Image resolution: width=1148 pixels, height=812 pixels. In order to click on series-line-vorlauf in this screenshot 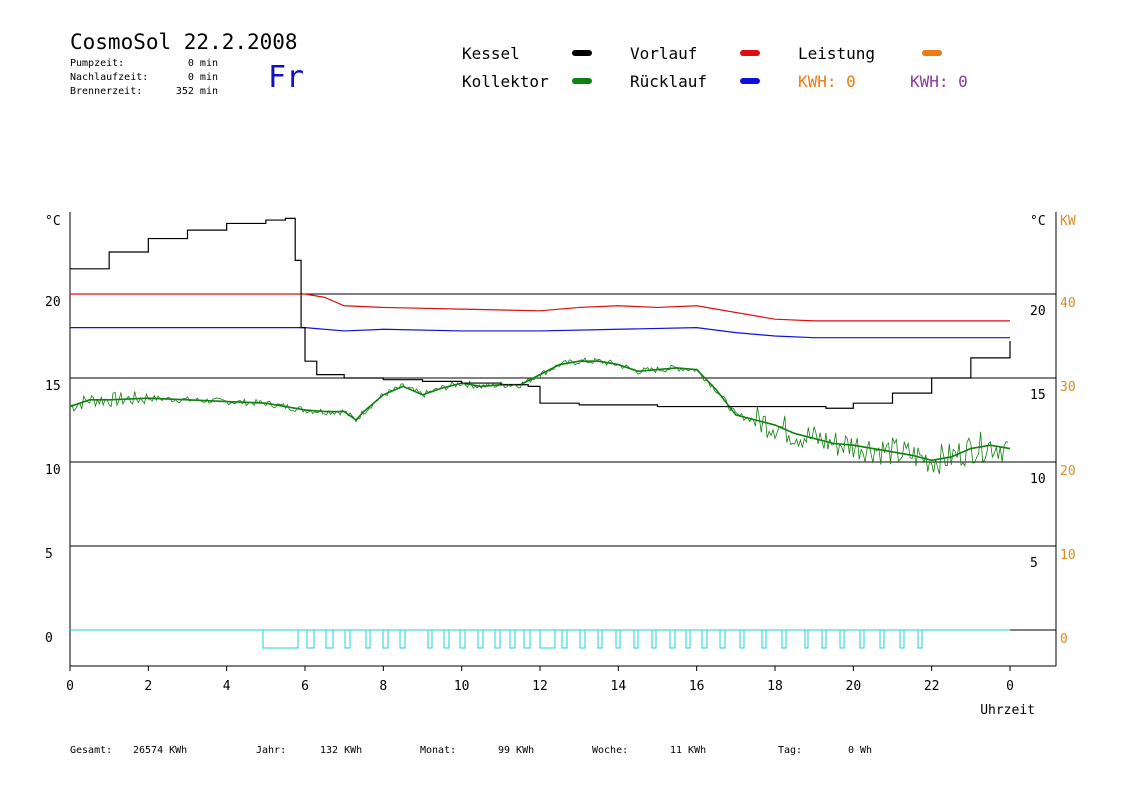, I will do `click(540, 307)`.